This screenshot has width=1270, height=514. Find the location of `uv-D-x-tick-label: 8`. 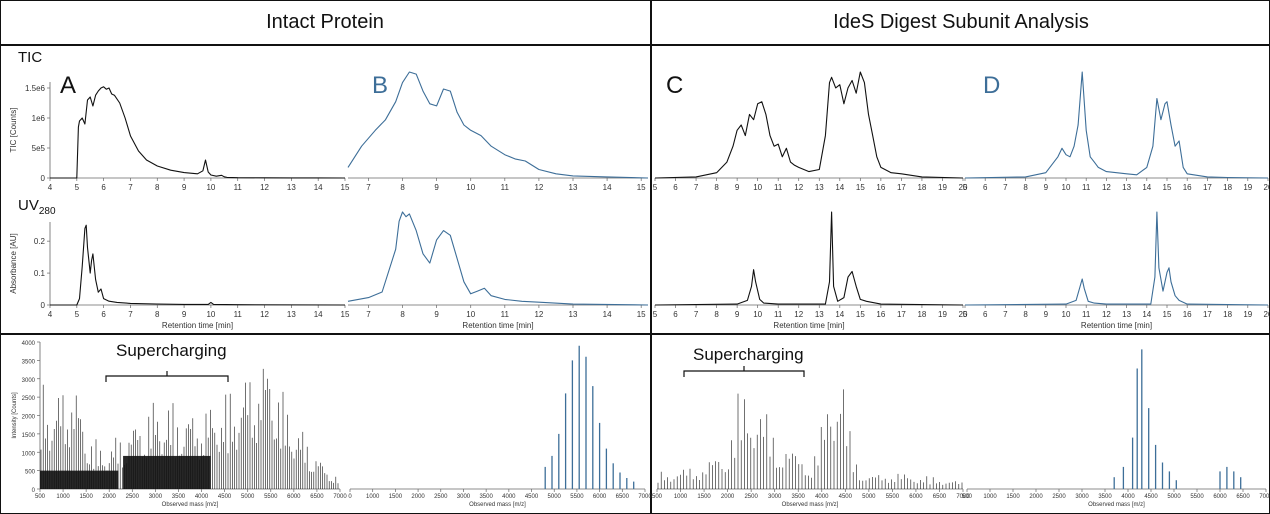

uv-D-x-tick-label: 8 is located at coordinates (1025, 314).